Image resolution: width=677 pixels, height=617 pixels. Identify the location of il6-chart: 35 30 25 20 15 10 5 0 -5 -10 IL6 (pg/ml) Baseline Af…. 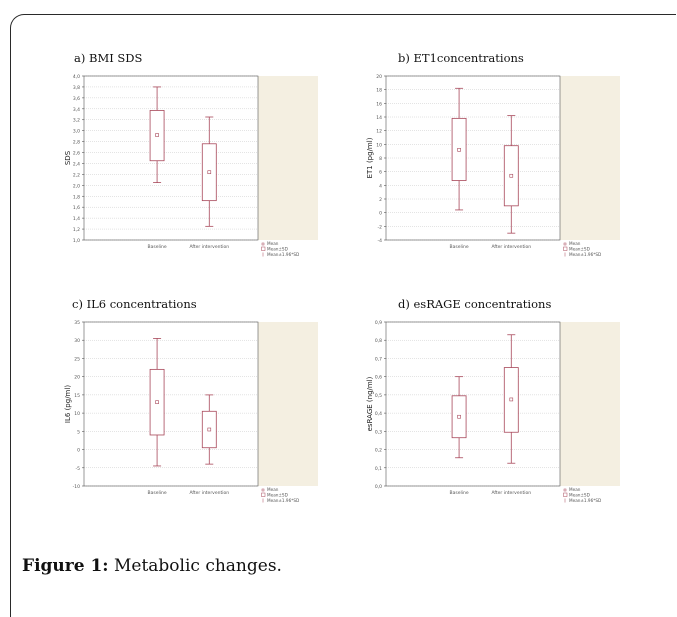
(191, 411).